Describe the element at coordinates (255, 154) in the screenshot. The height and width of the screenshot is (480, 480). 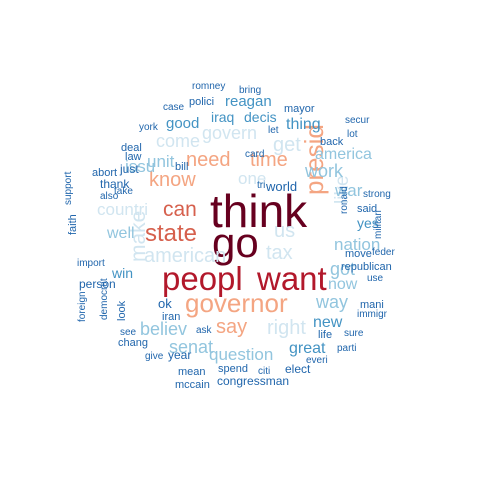
I see `word-card: card` at that location.